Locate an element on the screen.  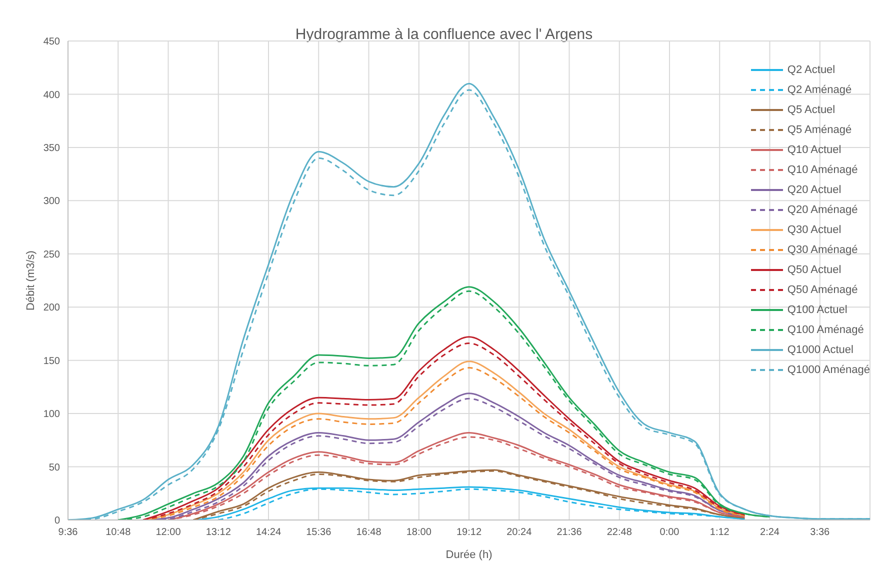
legend-label: Q20 Aménagé is located at coordinates (822, 210).